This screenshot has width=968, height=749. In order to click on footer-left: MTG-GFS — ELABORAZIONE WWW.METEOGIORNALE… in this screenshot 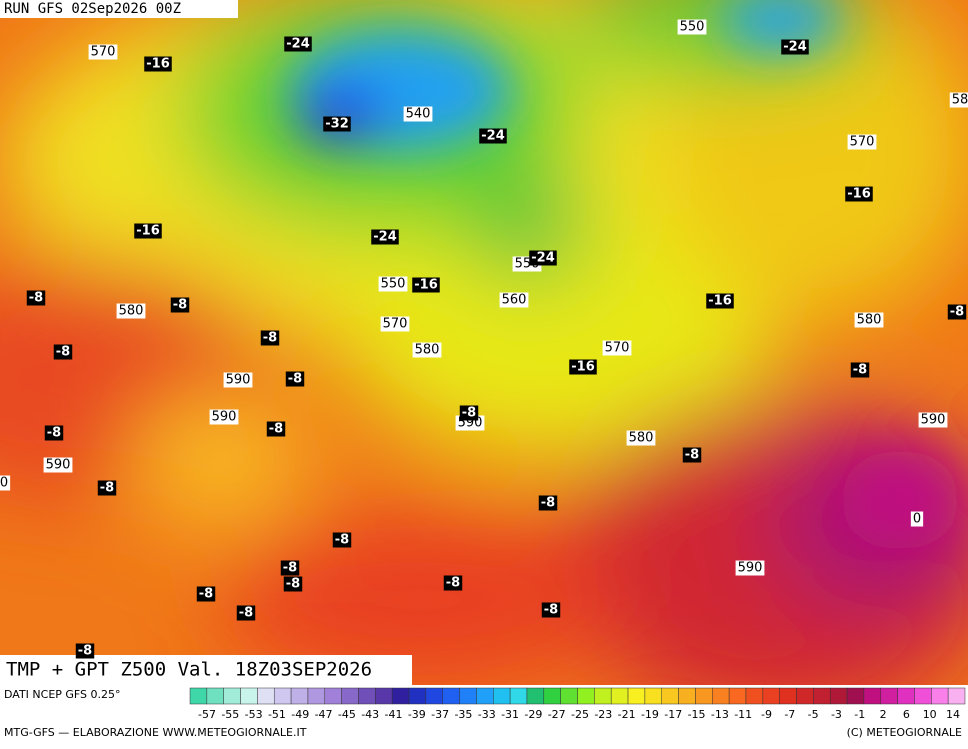, I will do `click(155, 732)`.